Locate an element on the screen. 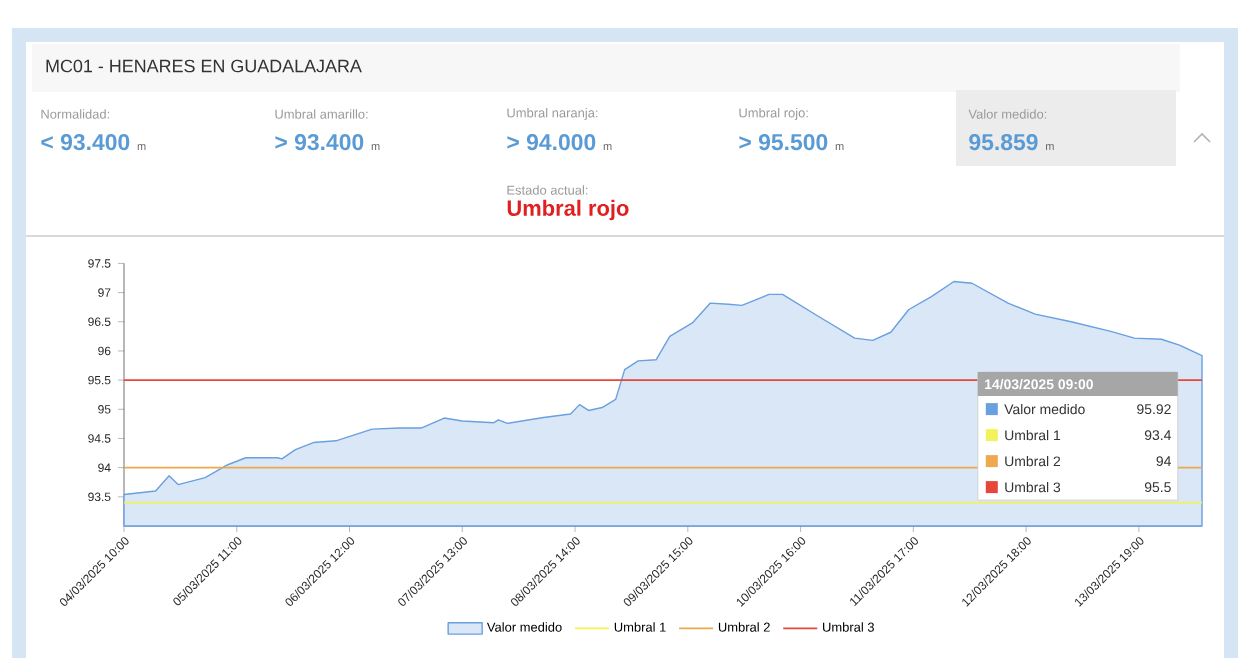 The image size is (1250, 658). text: > 94.000 is located at coordinates (551, 142).